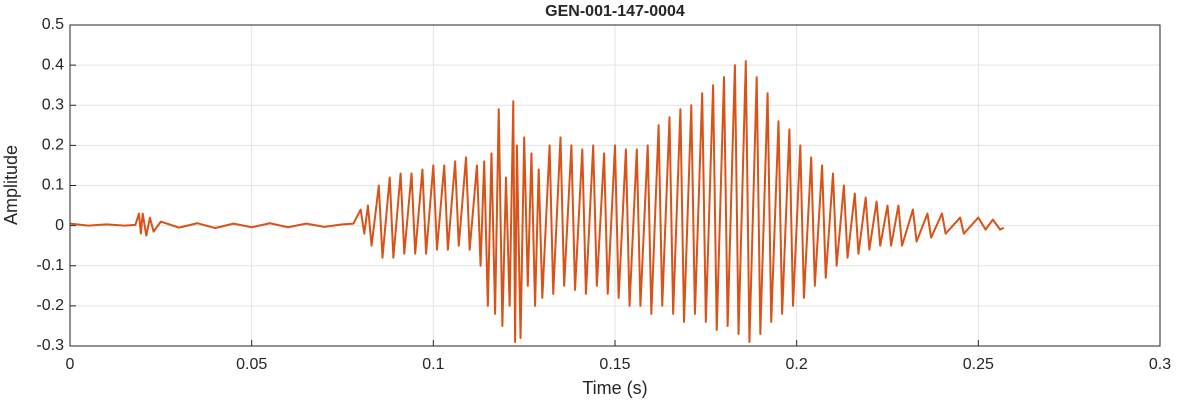  Describe the element at coordinates (50, 265) in the screenshot. I see `y-tick-label: -0.1` at that location.